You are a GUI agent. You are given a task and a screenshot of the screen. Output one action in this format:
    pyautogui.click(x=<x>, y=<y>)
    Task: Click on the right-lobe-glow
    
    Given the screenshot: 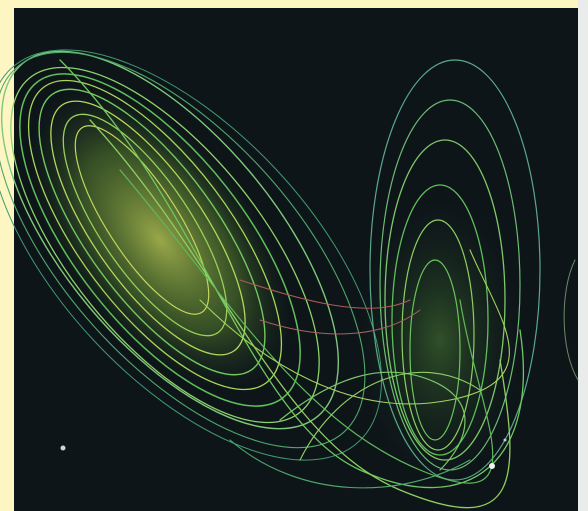 What is the action you would take?
    pyautogui.click(x=440, y=340)
    